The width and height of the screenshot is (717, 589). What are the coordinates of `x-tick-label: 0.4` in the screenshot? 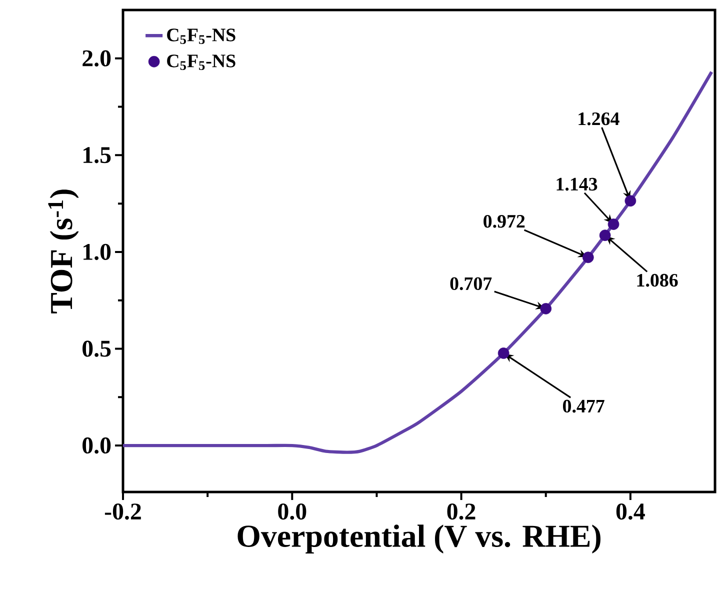 It's located at (630, 511).